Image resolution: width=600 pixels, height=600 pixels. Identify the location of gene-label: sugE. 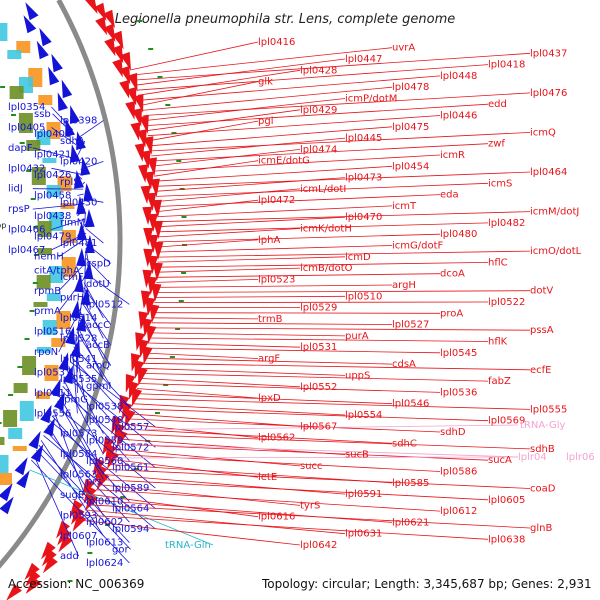
(72, 495).